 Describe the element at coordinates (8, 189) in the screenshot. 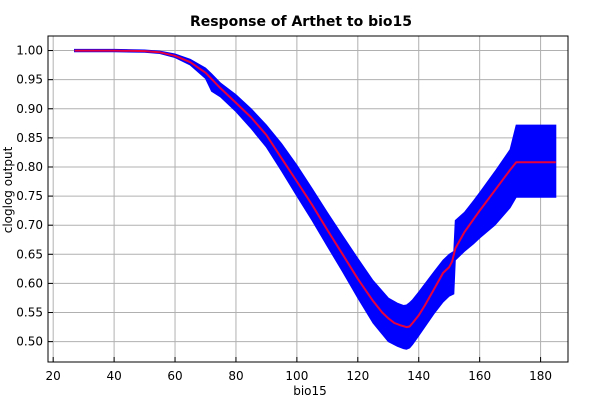

I see `y-axis-label: cloglog output` at that location.